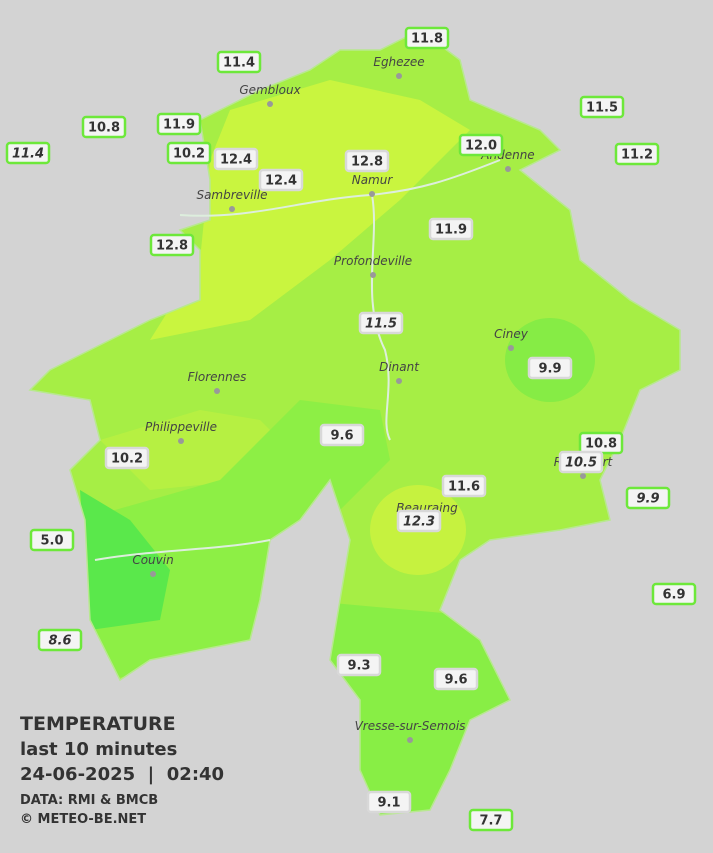 This screenshot has height=853, width=713. I want to click on station-value: 5.0, so click(51, 541).